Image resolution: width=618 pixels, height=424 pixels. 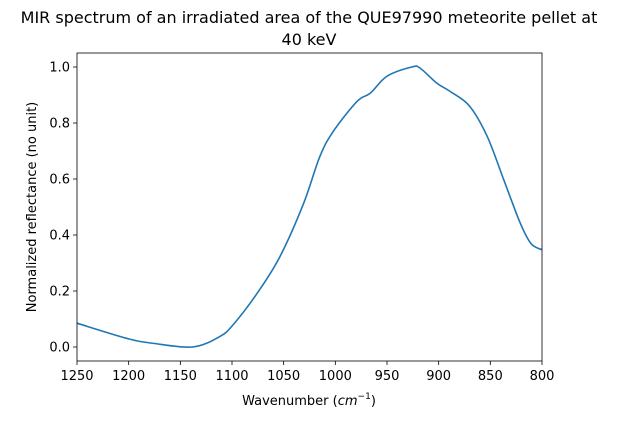 What do you see at coordinates (309, 400) in the screenshot?
I see `x-axis-label: Wavenumber (cm−1)` at bounding box center [309, 400].